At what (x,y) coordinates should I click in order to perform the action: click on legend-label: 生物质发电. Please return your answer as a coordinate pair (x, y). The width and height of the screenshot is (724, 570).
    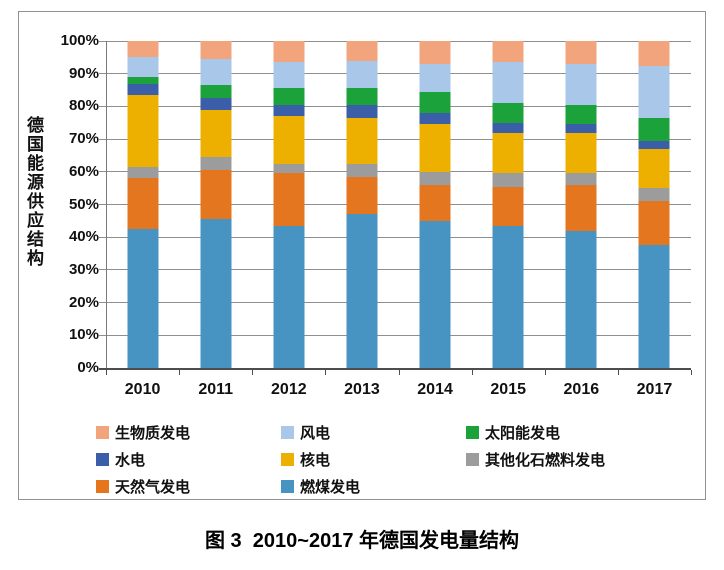
    Looking at the image, I should click on (153, 433).